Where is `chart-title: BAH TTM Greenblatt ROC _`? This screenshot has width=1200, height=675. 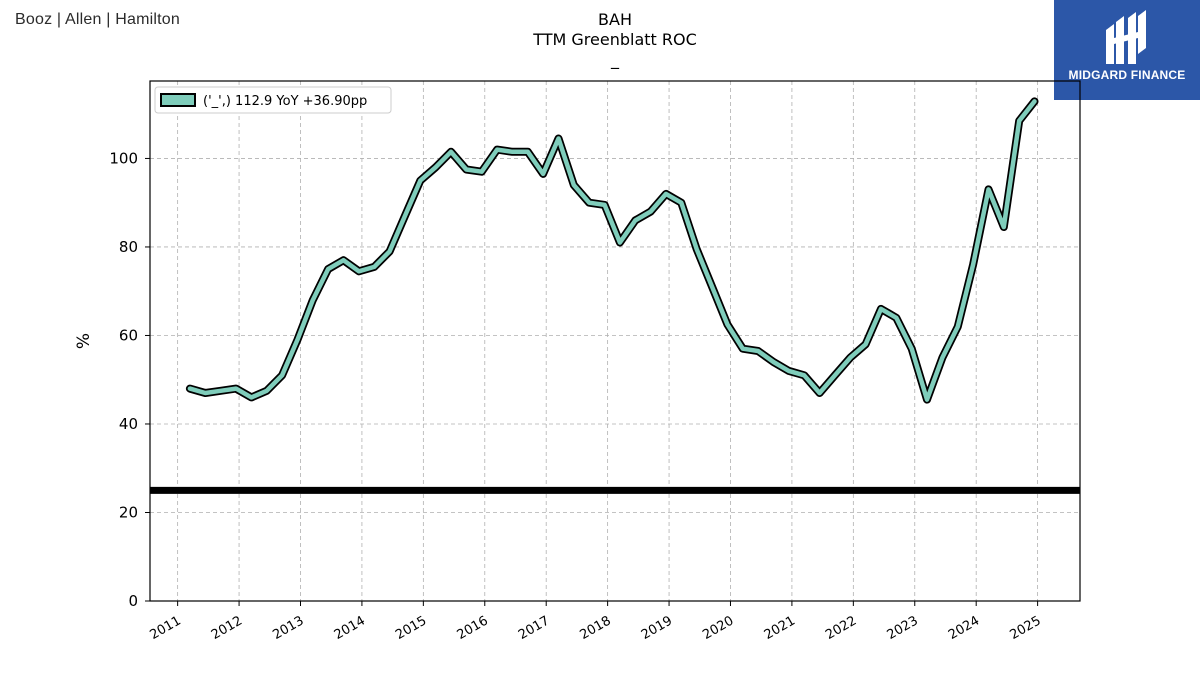
chart-title: BAH TTM Greenblatt ROC _ is located at coordinates (615, 40).